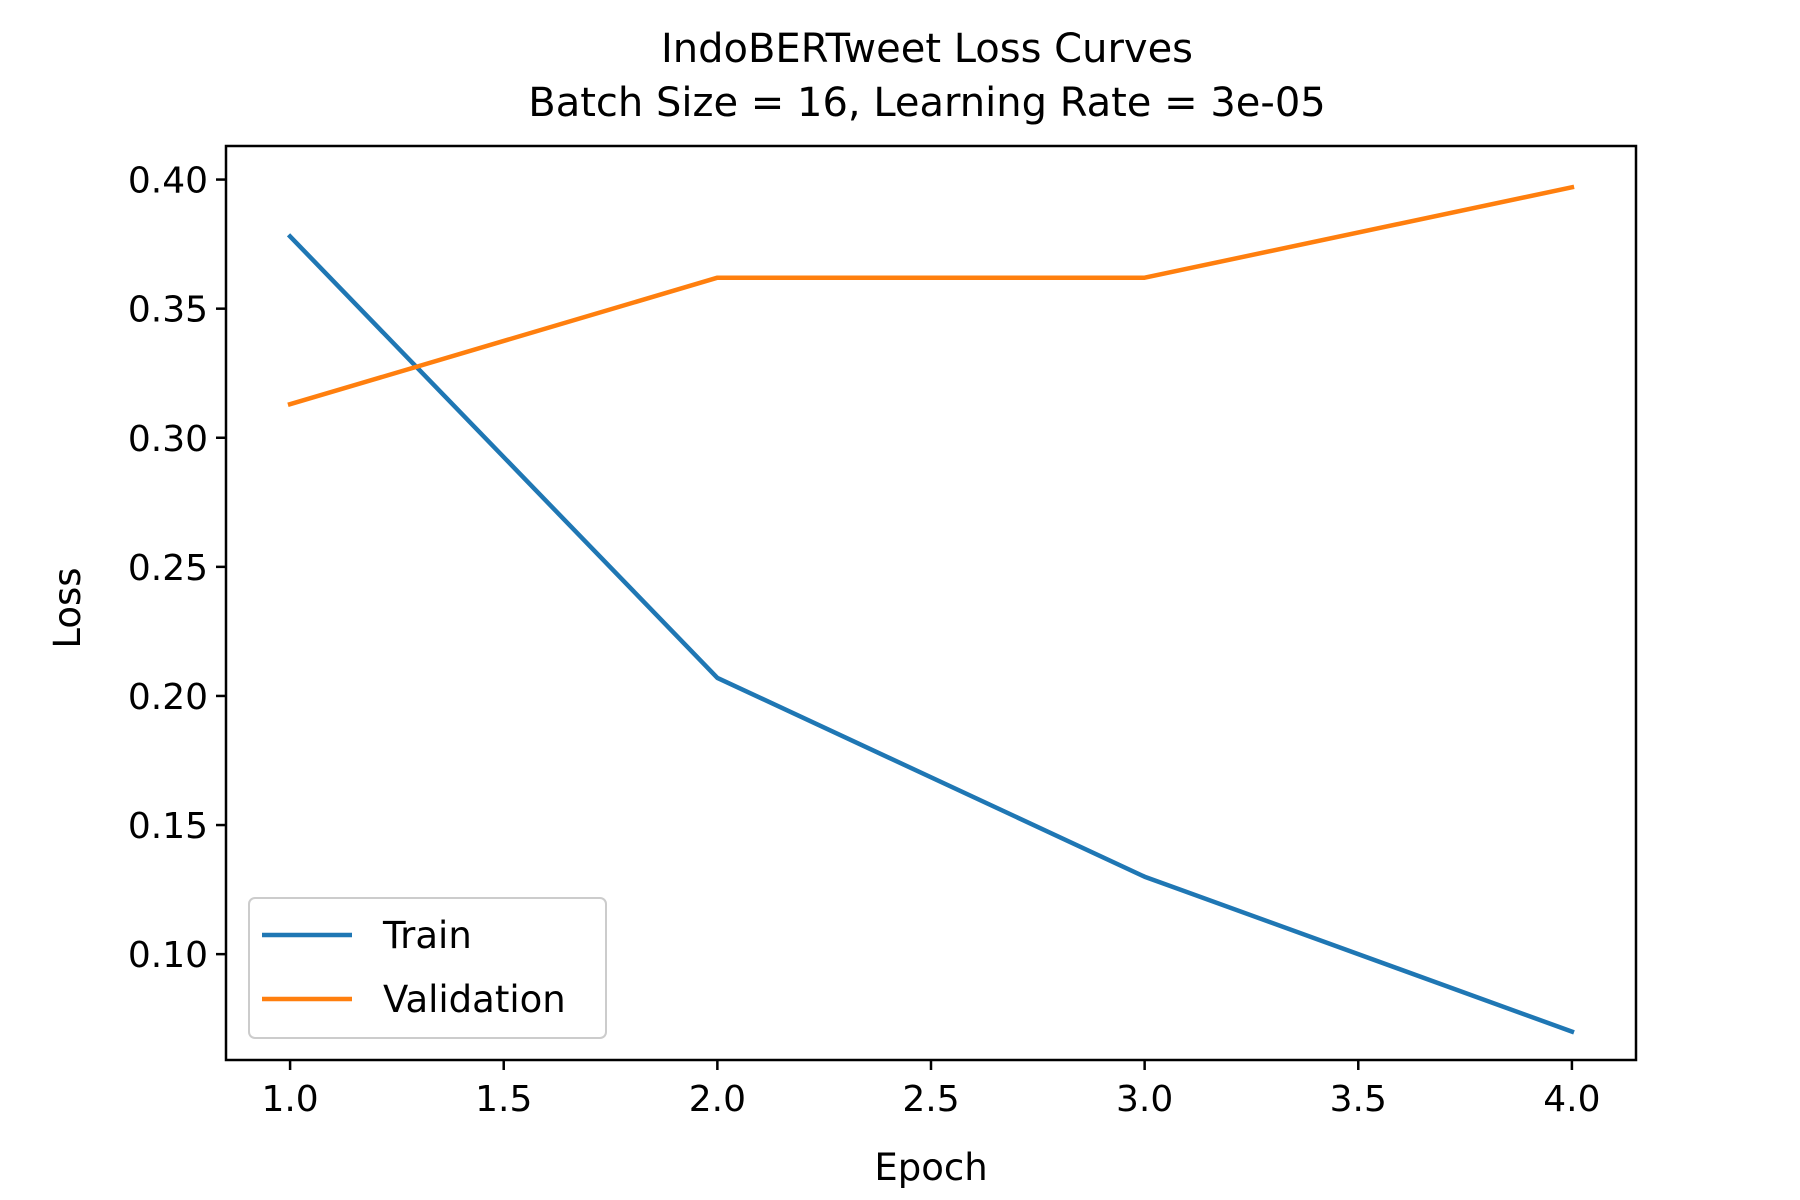  What do you see at coordinates (168, 310) in the screenshot?
I see `y-tick-label: 0.35` at bounding box center [168, 310].